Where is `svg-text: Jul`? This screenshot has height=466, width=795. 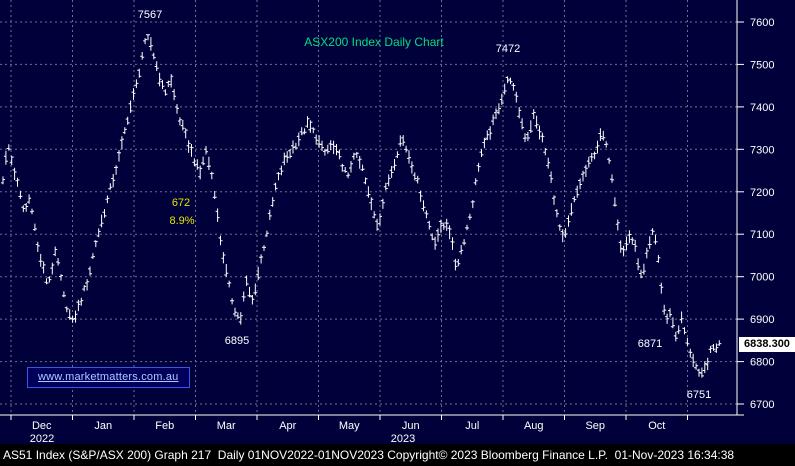 svg-text: Jul is located at coordinates (472, 426).